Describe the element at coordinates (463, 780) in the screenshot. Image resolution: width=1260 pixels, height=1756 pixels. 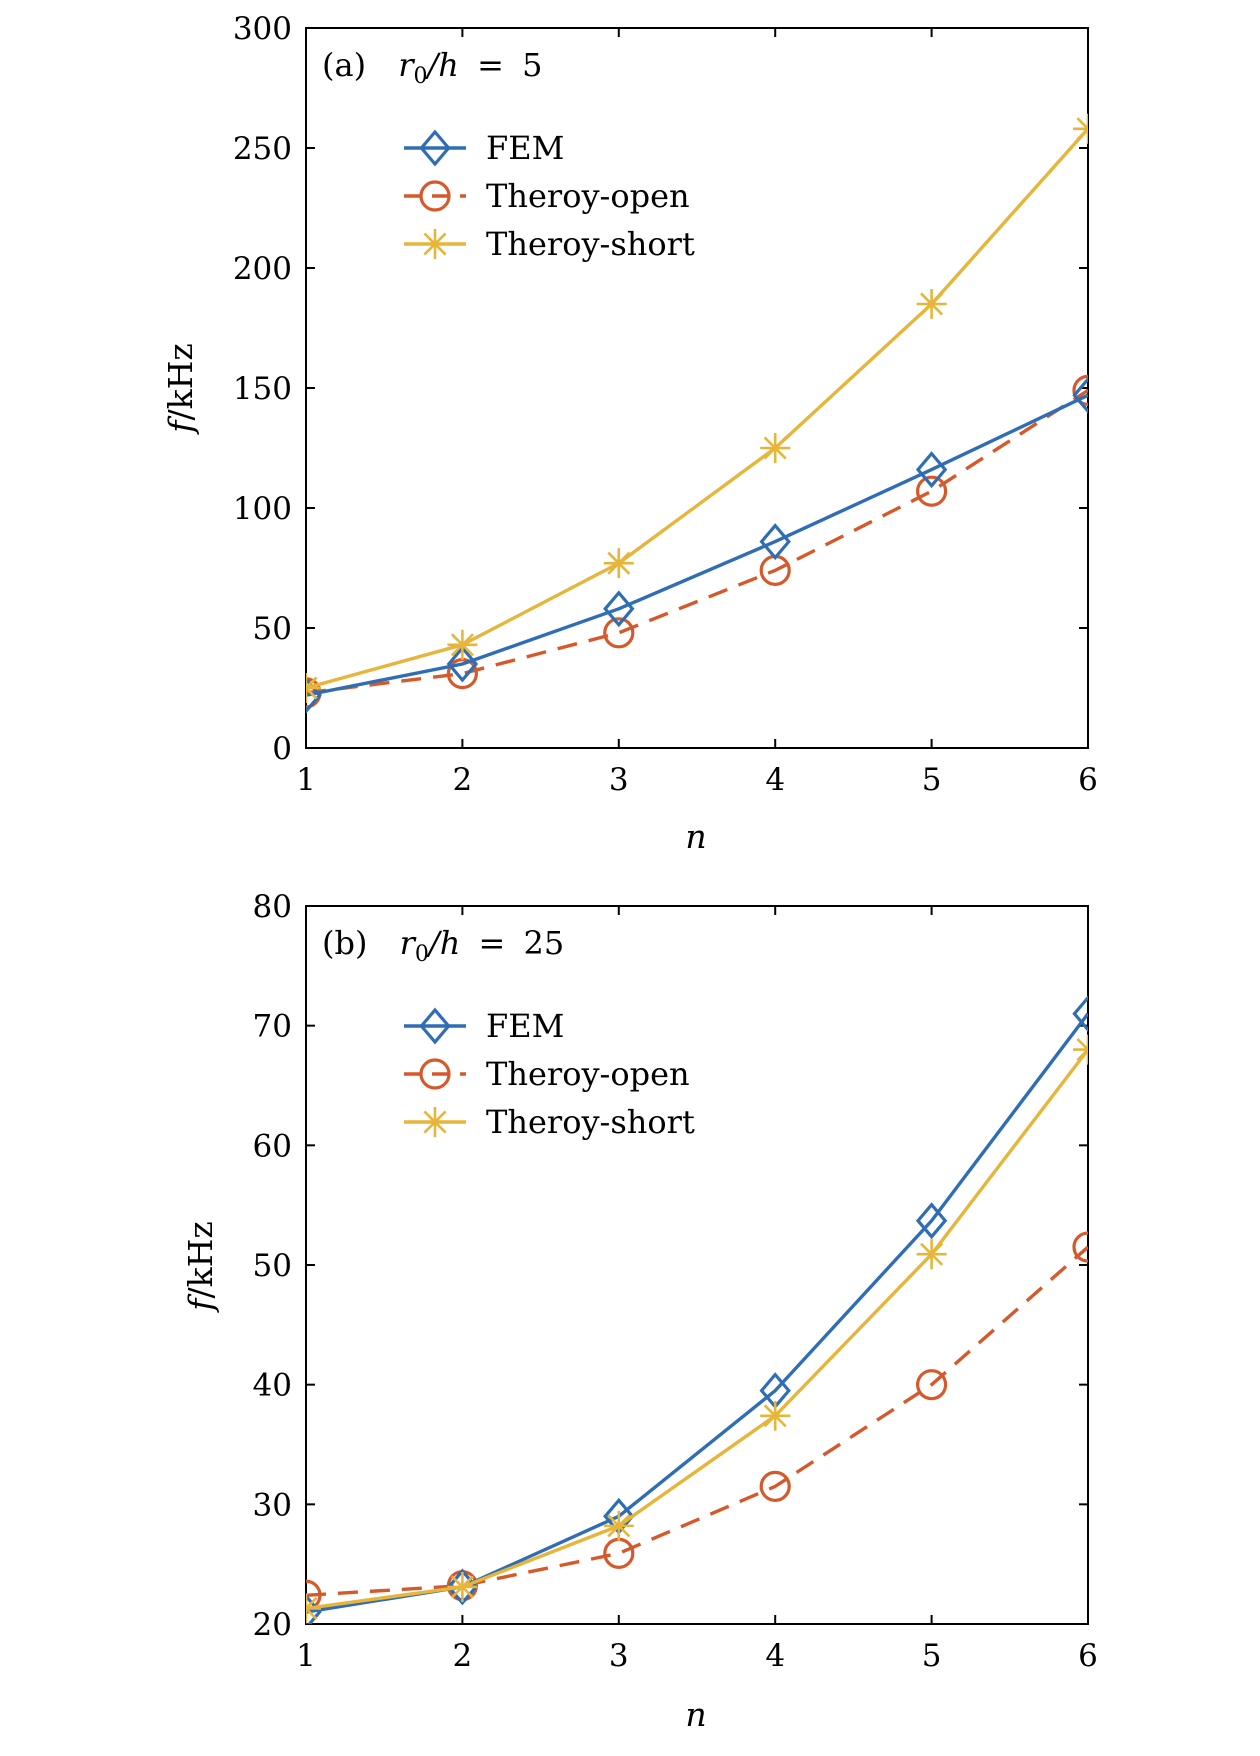
I see `x-tick-label-a-1: 2` at that location.